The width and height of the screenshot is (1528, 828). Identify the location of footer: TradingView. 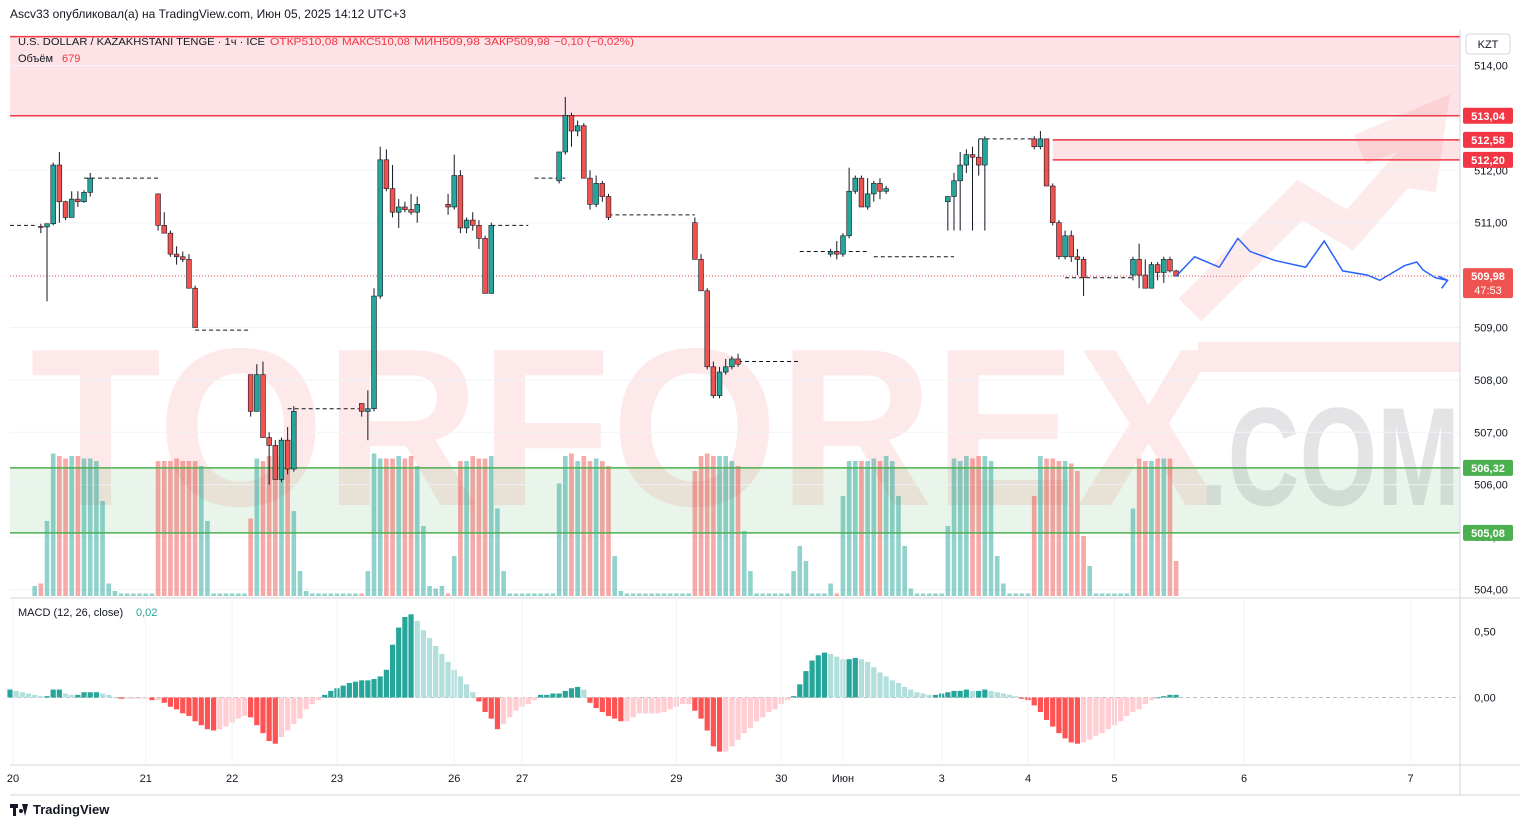
(59, 809).